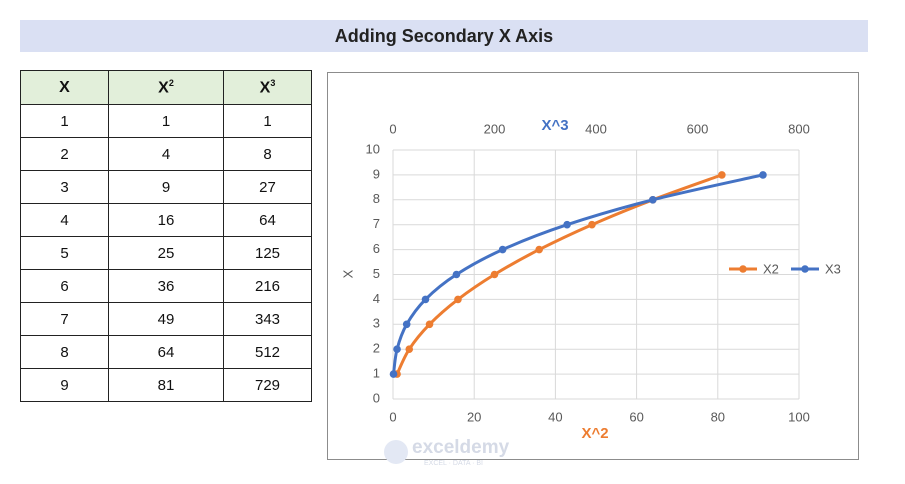  What do you see at coordinates (474, 416) in the screenshot?
I see `x-tick-label: 20` at bounding box center [474, 416].